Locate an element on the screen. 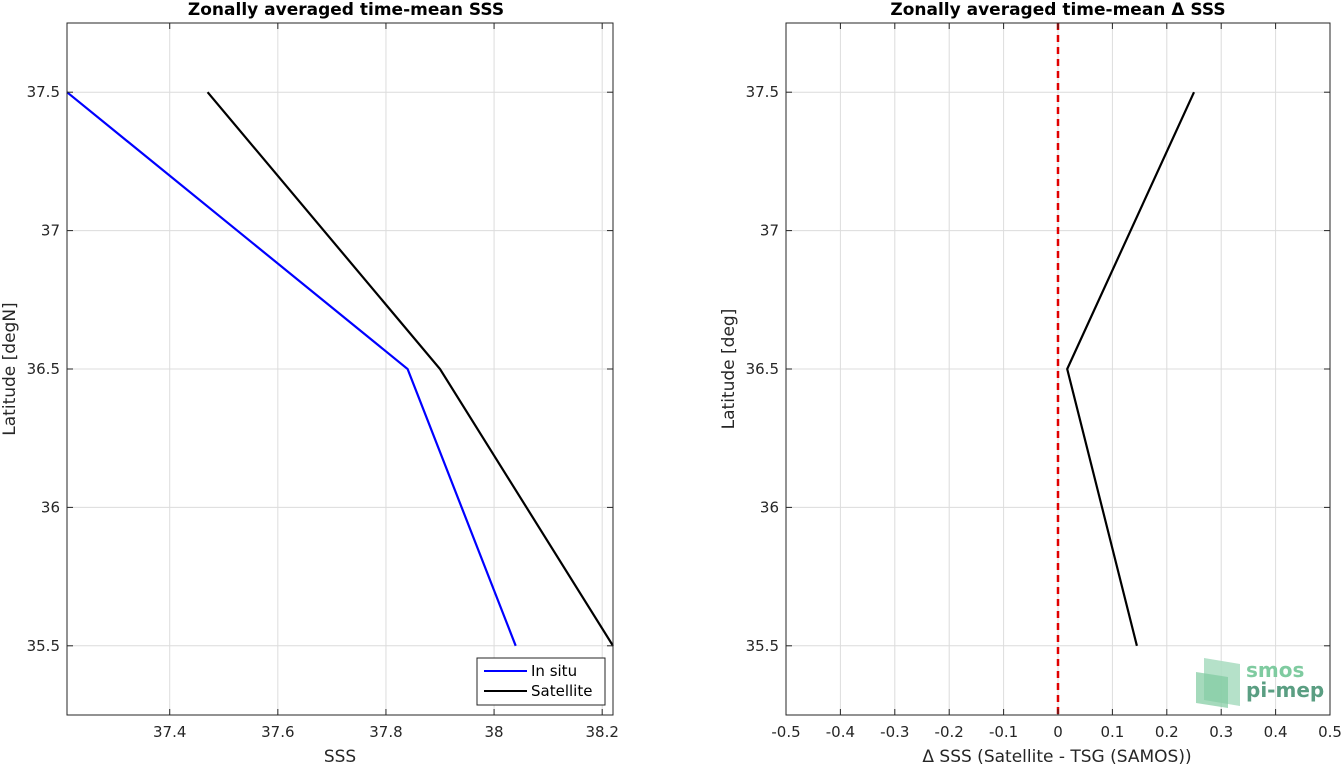  smos-pi-mep-logo: smos pi-mep is located at coordinates (1260, 683).